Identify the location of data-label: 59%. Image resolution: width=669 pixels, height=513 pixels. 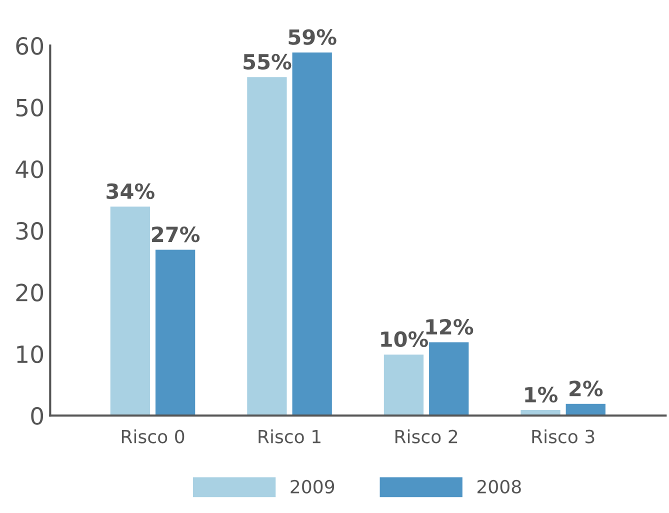
(312, 37).